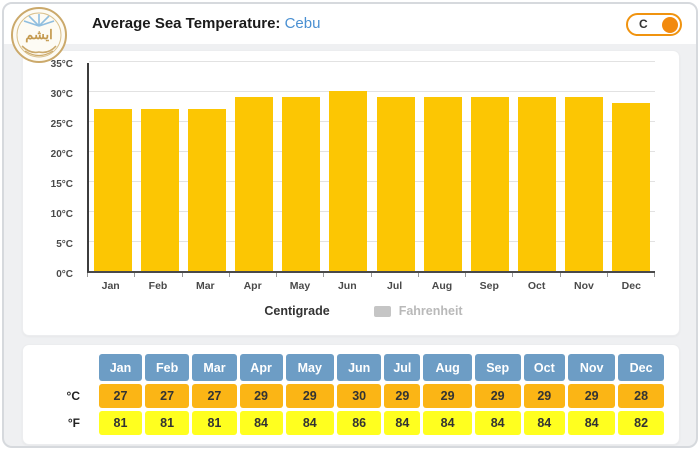  What do you see at coordinates (206, 275) in the screenshot?
I see `tick-mar` at bounding box center [206, 275].